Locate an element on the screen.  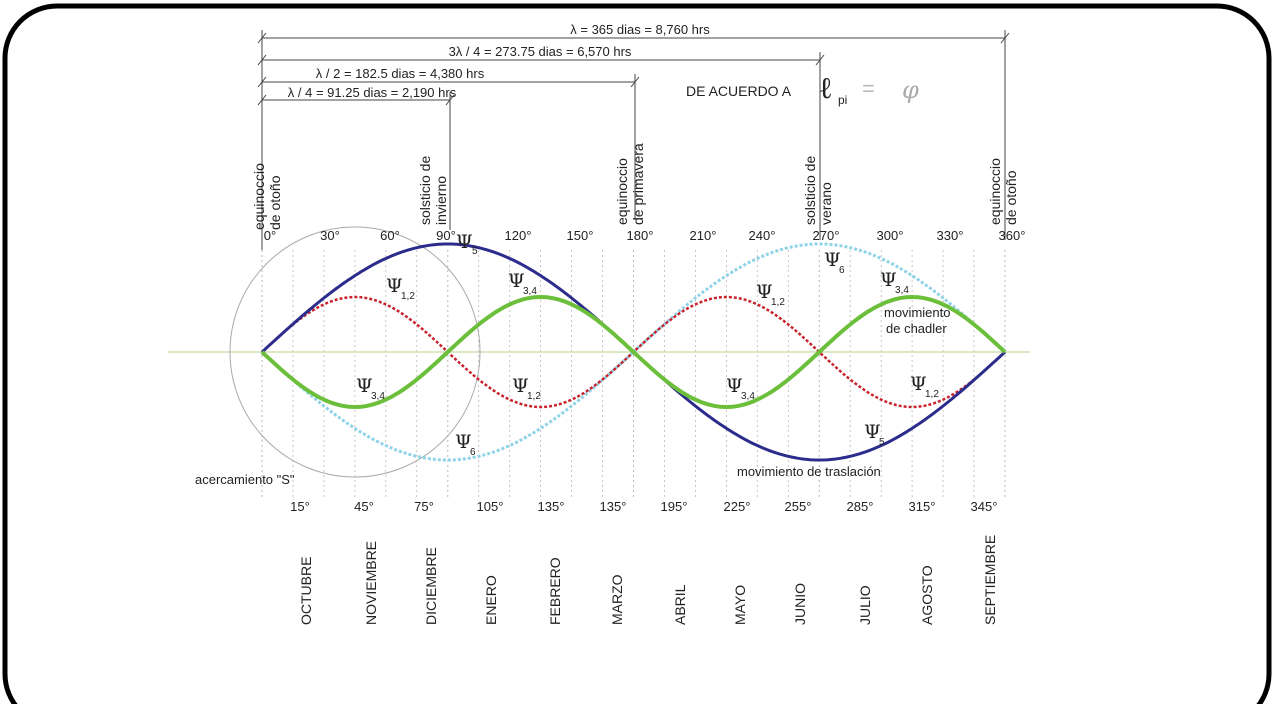
formula-prefix: DE ACUERDO A is located at coordinates (739, 91).